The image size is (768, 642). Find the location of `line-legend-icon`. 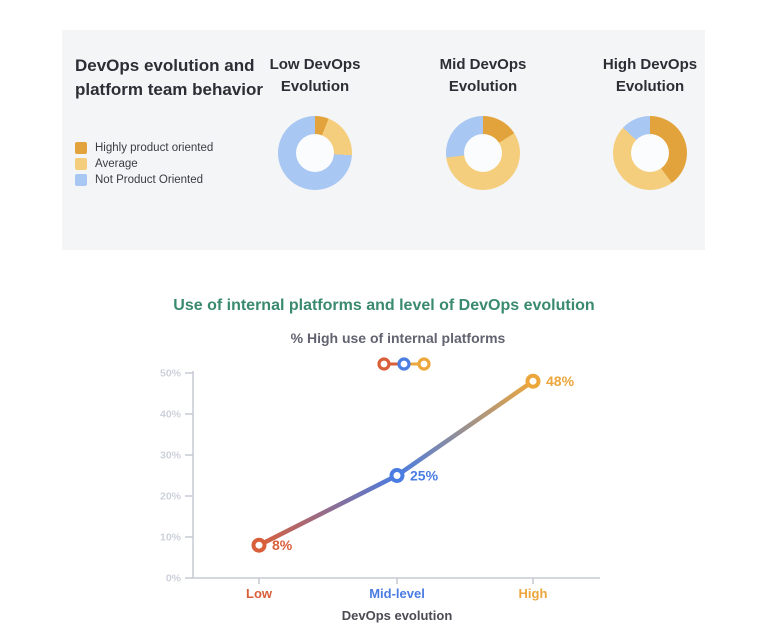

line-legend-icon is located at coordinates (404, 364).